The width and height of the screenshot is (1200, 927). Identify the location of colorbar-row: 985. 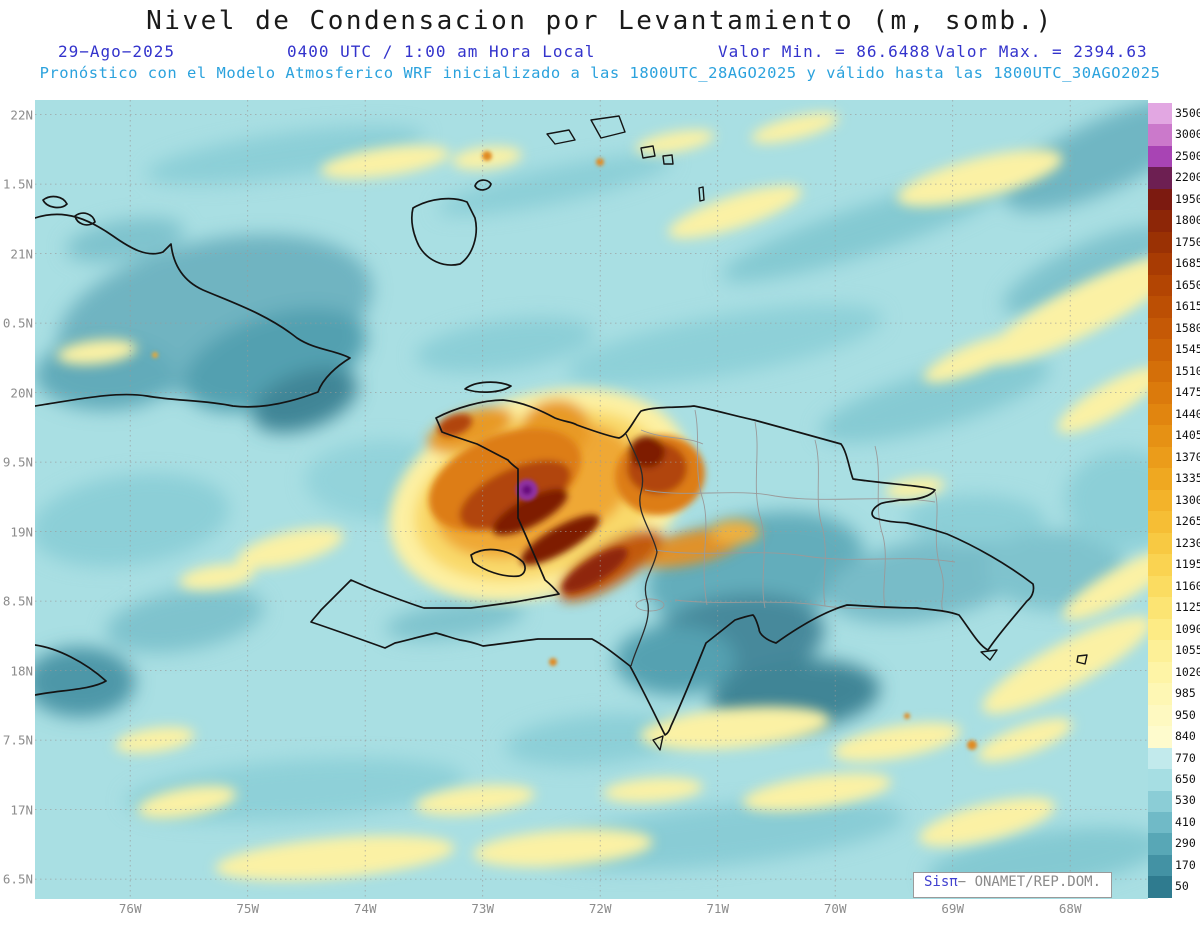
(1174, 694).